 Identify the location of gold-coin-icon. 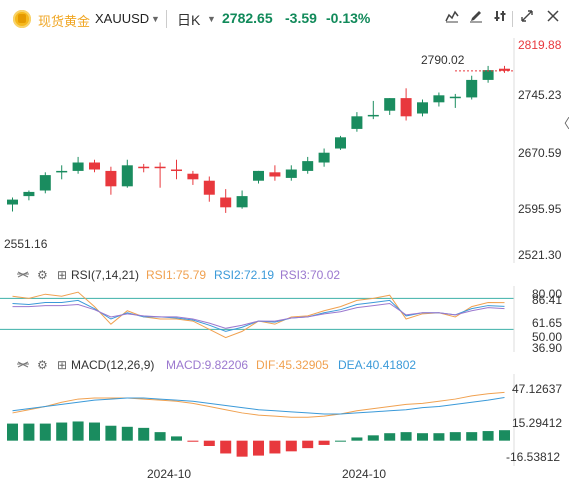
(22, 19).